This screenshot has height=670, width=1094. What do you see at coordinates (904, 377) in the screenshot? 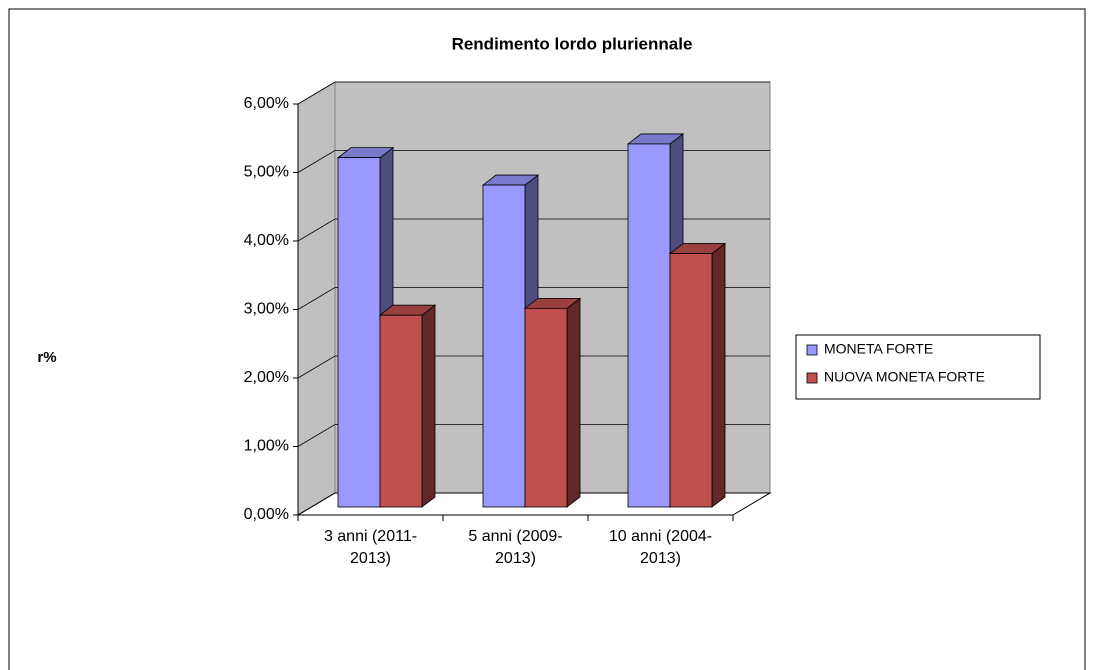
I see `legend-label: NUOVA MONETA FORTE` at bounding box center [904, 377].